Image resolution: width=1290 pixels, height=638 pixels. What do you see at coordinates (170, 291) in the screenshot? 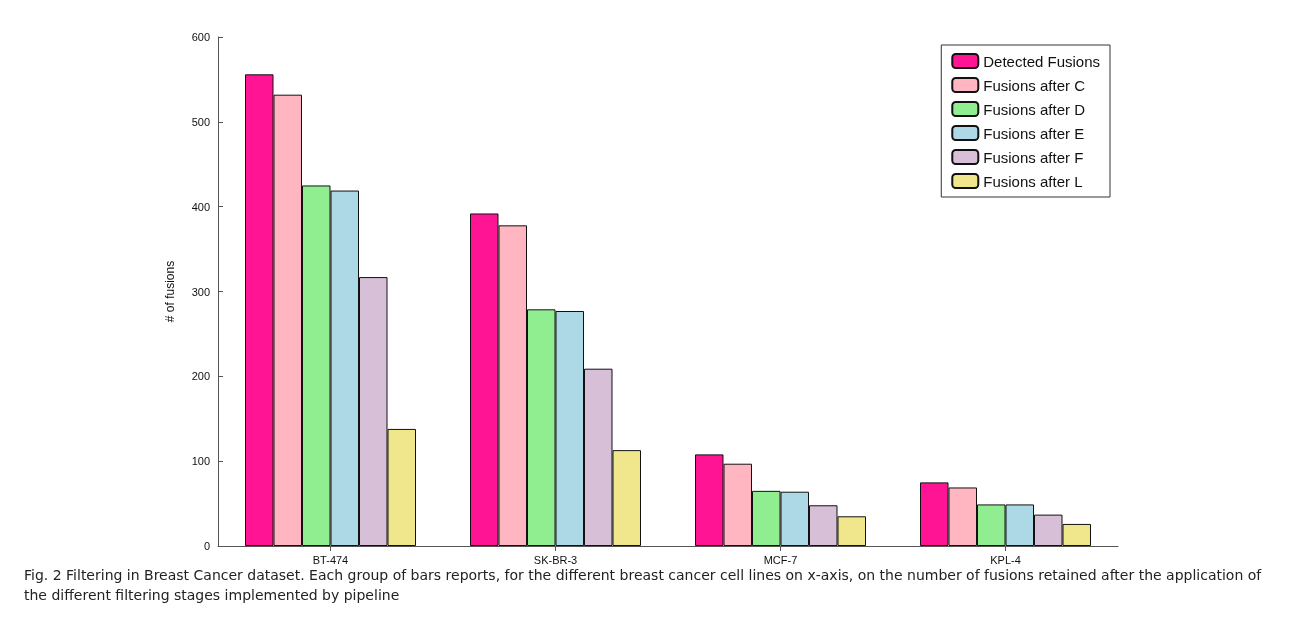
I see `y-axis-title: # of fusions` at bounding box center [170, 291].